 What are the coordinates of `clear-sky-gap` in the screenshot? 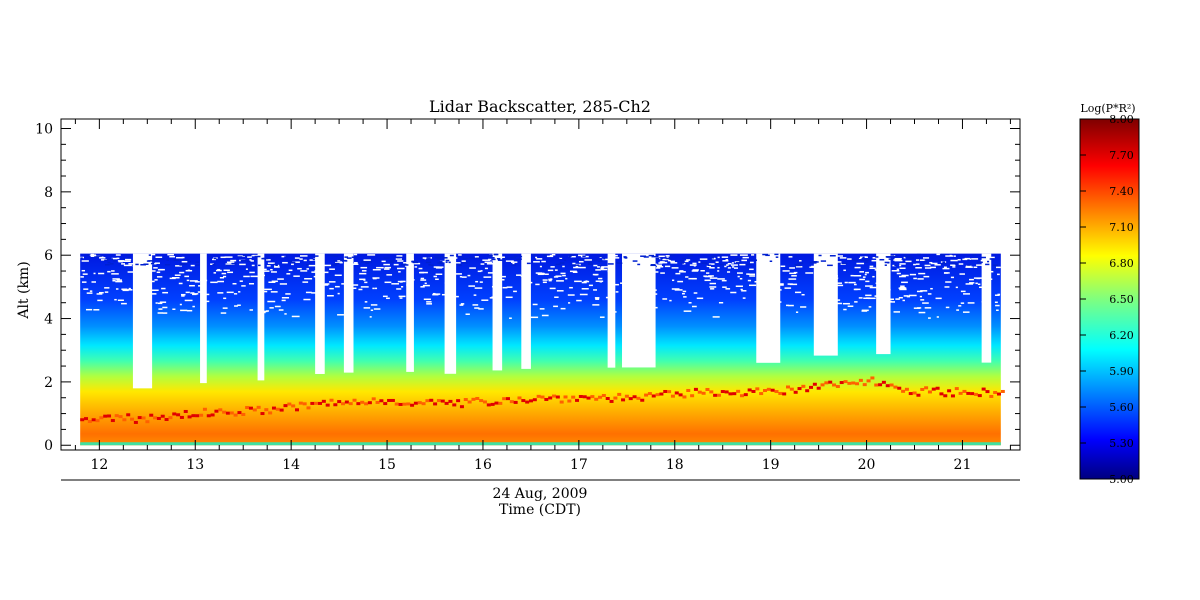 It's located at (526, 311).